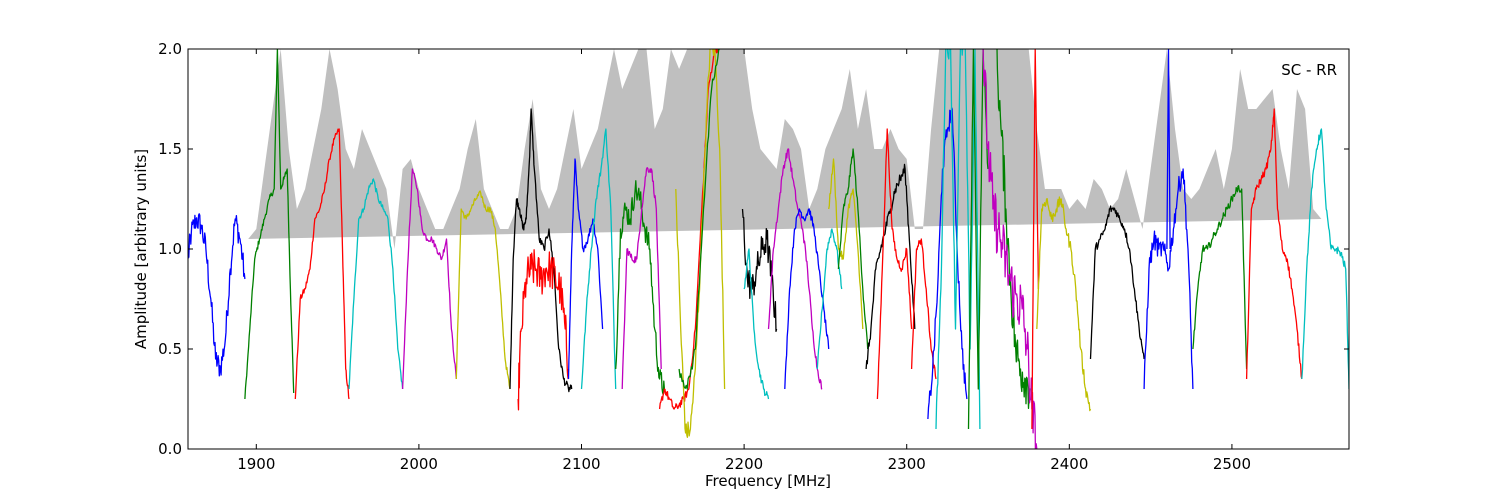 Image resolution: width=1500 pixels, height=504 pixels. I want to click on x-tick-label: 2500, so click(1232, 464).